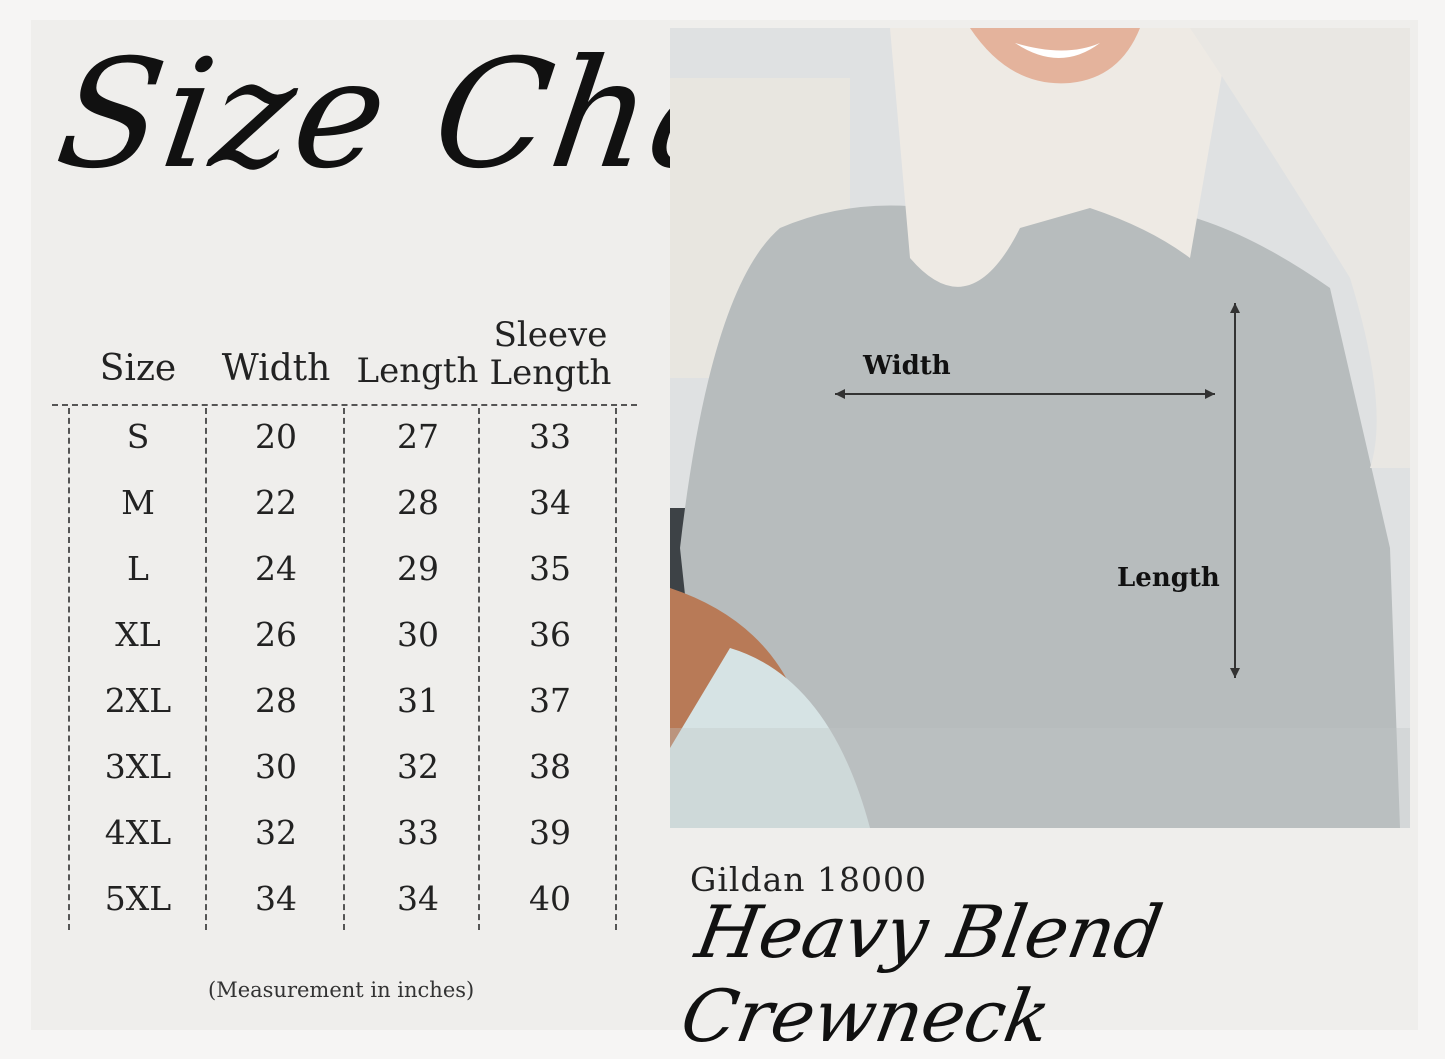 Image resolution: width=1445 pixels, height=1059 pixels. I want to click on table-cell: 5XL, so click(138, 898).